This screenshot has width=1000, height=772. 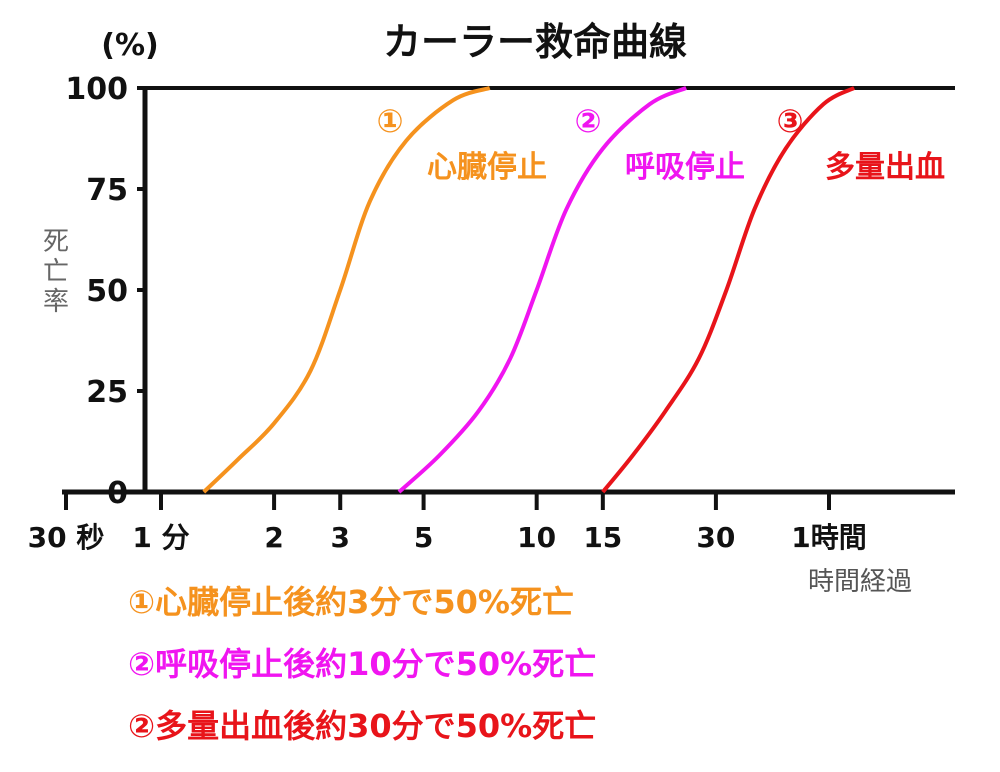 I want to click on x-tick-label: 2, so click(x=273, y=537).